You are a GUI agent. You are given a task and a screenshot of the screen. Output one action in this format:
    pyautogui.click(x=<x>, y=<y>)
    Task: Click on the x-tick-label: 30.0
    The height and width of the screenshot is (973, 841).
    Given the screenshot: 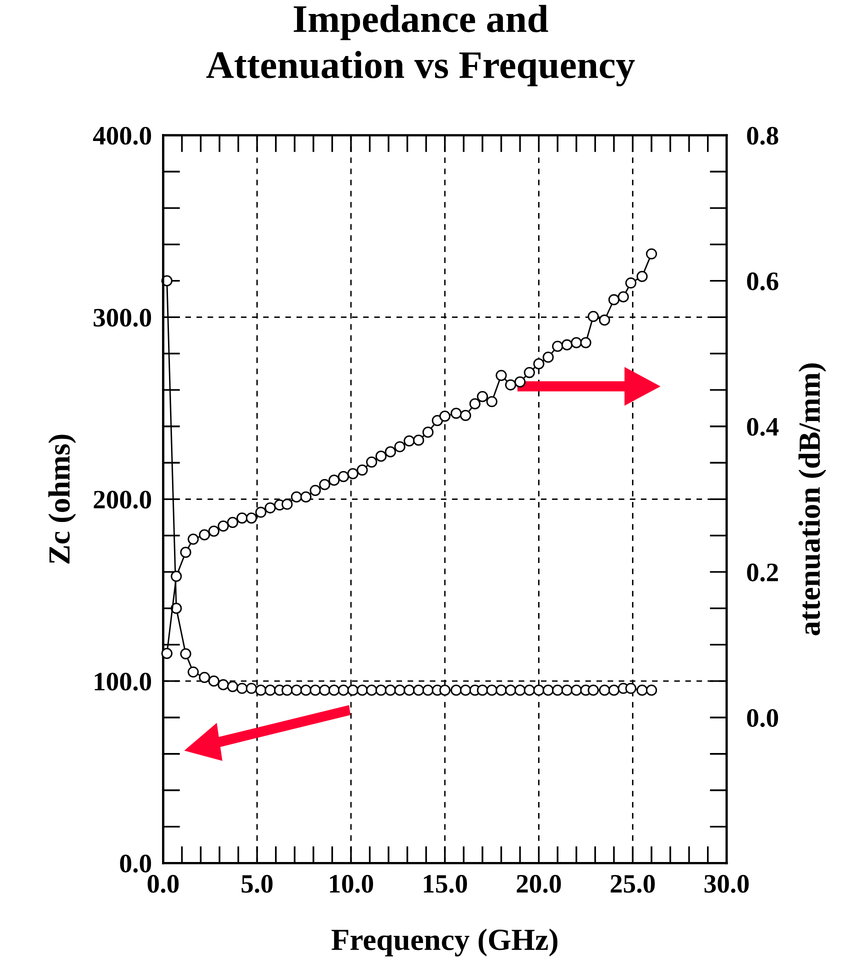 What is the action you would take?
    pyautogui.click(x=726, y=883)
    